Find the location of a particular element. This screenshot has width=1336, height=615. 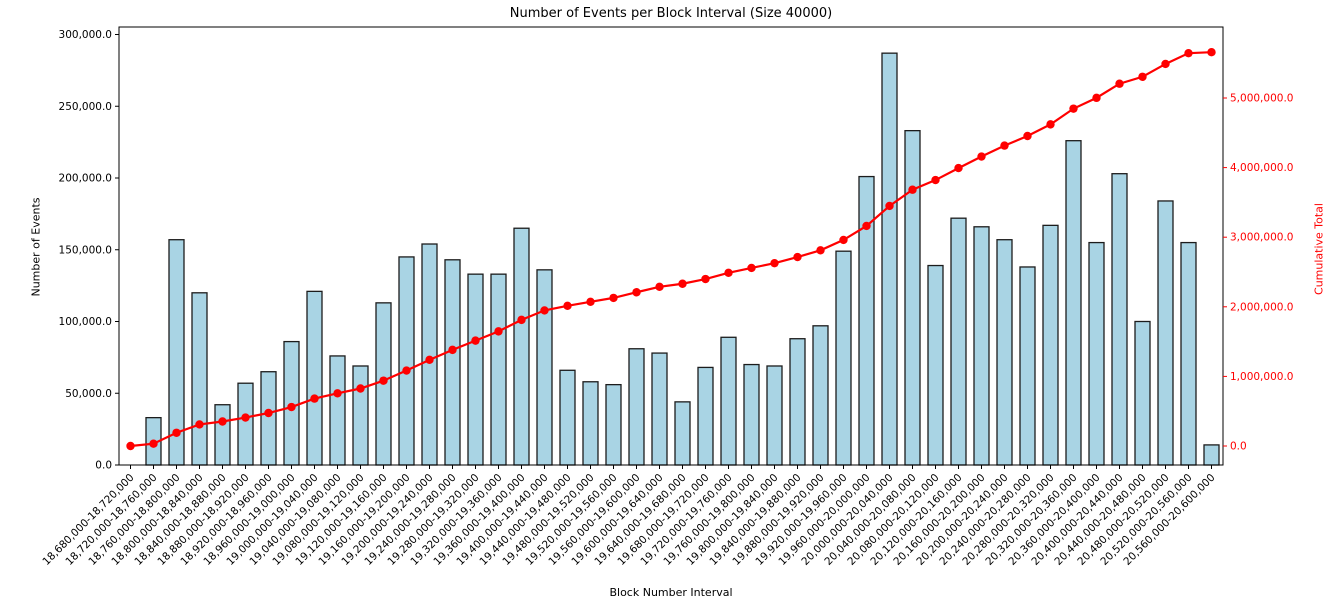

left-tick-label: 200,000.0 is located at coordinates (85, 179).